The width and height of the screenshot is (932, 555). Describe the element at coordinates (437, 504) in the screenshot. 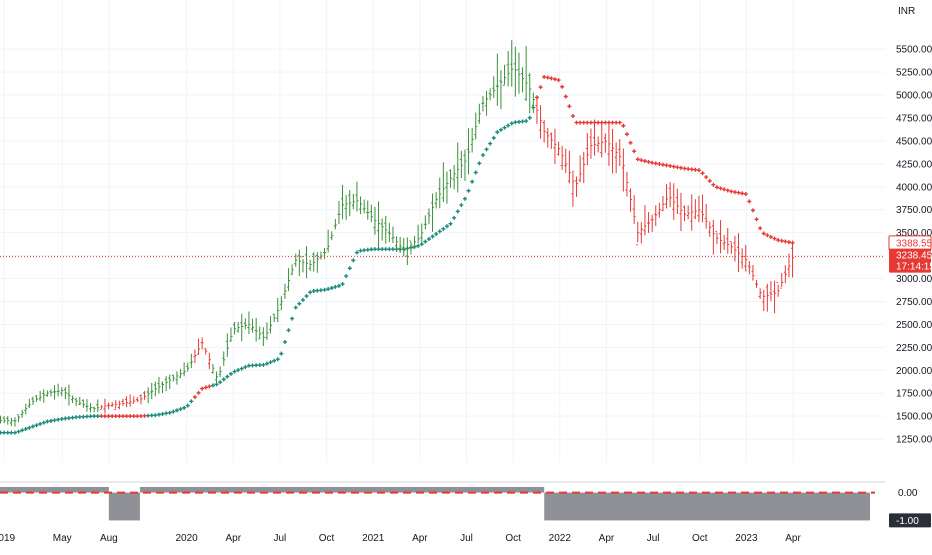

I see `oscillator-panel` at that location.